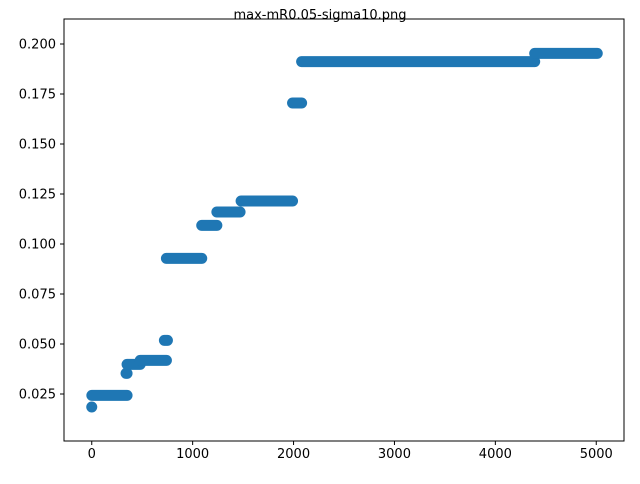 Image resolution: width=640 pixels, height=484 pixels. Describe the element at coordinates (37, 345) in the screenshot. I see `y-tick-label: 0.050` at that location.